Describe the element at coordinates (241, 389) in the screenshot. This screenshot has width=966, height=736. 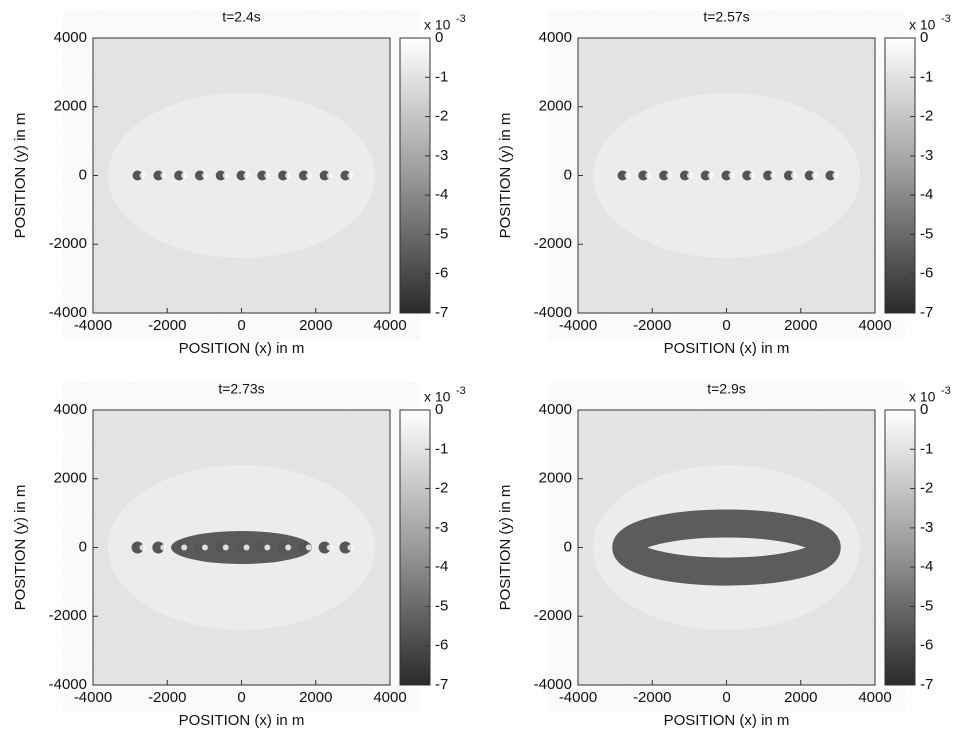
I see `title: t=2.73s` at that location.